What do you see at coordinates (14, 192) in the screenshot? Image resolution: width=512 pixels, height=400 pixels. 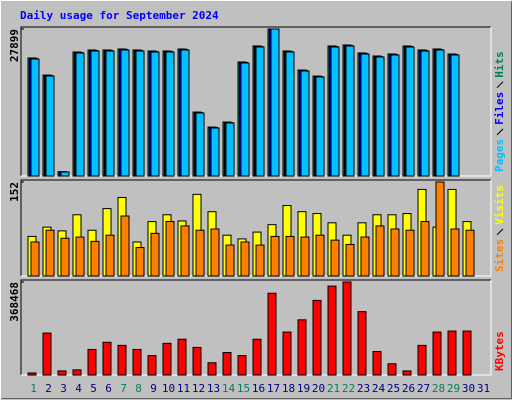 I see `y-tick-label: 152` at bounding box center [14, 192].